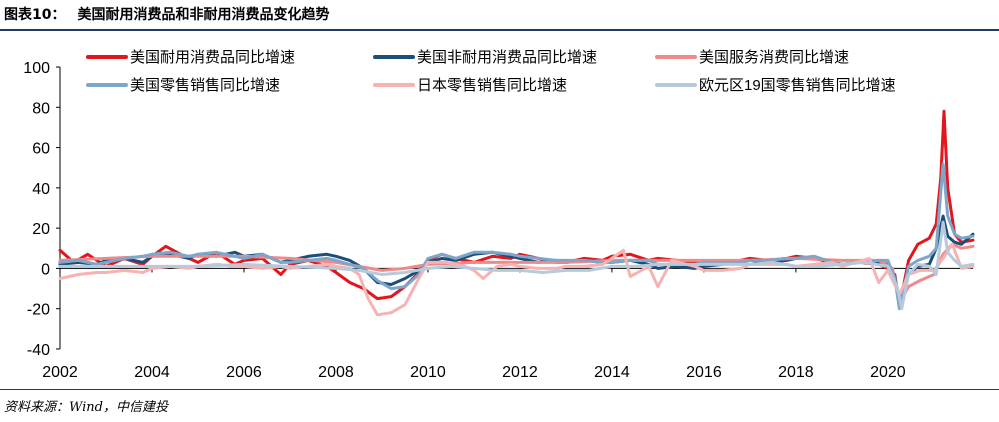 This screenshot has width=999, height=422. I want to click on x-tick-label: 2018, so click(796, 372).